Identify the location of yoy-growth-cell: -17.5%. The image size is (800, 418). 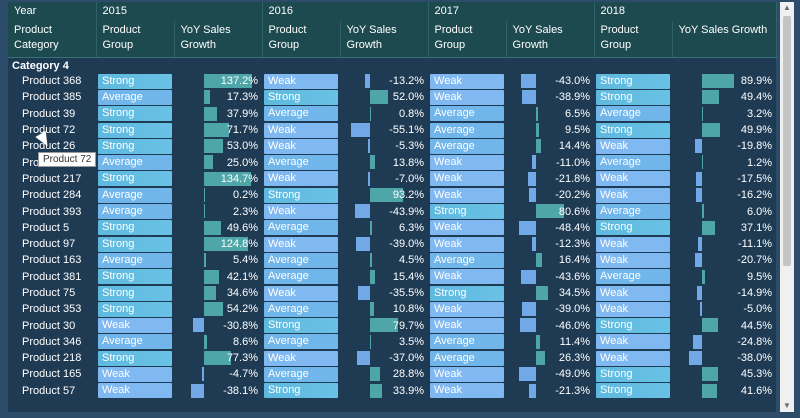
(724, 179).